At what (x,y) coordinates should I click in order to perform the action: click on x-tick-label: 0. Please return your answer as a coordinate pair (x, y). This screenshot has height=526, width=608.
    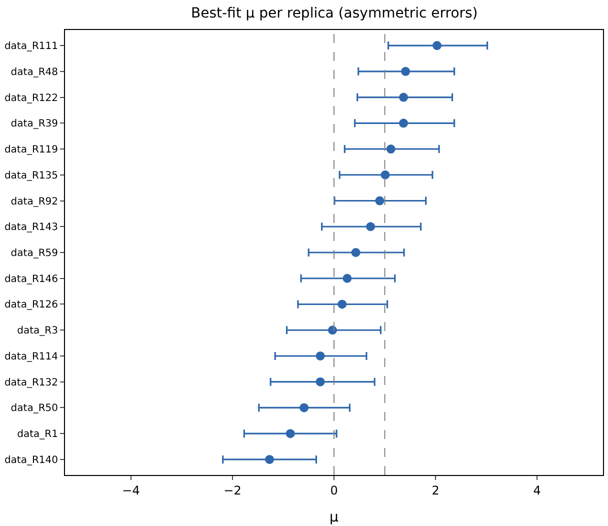
    Looking at the image, I should click on (334, 490).